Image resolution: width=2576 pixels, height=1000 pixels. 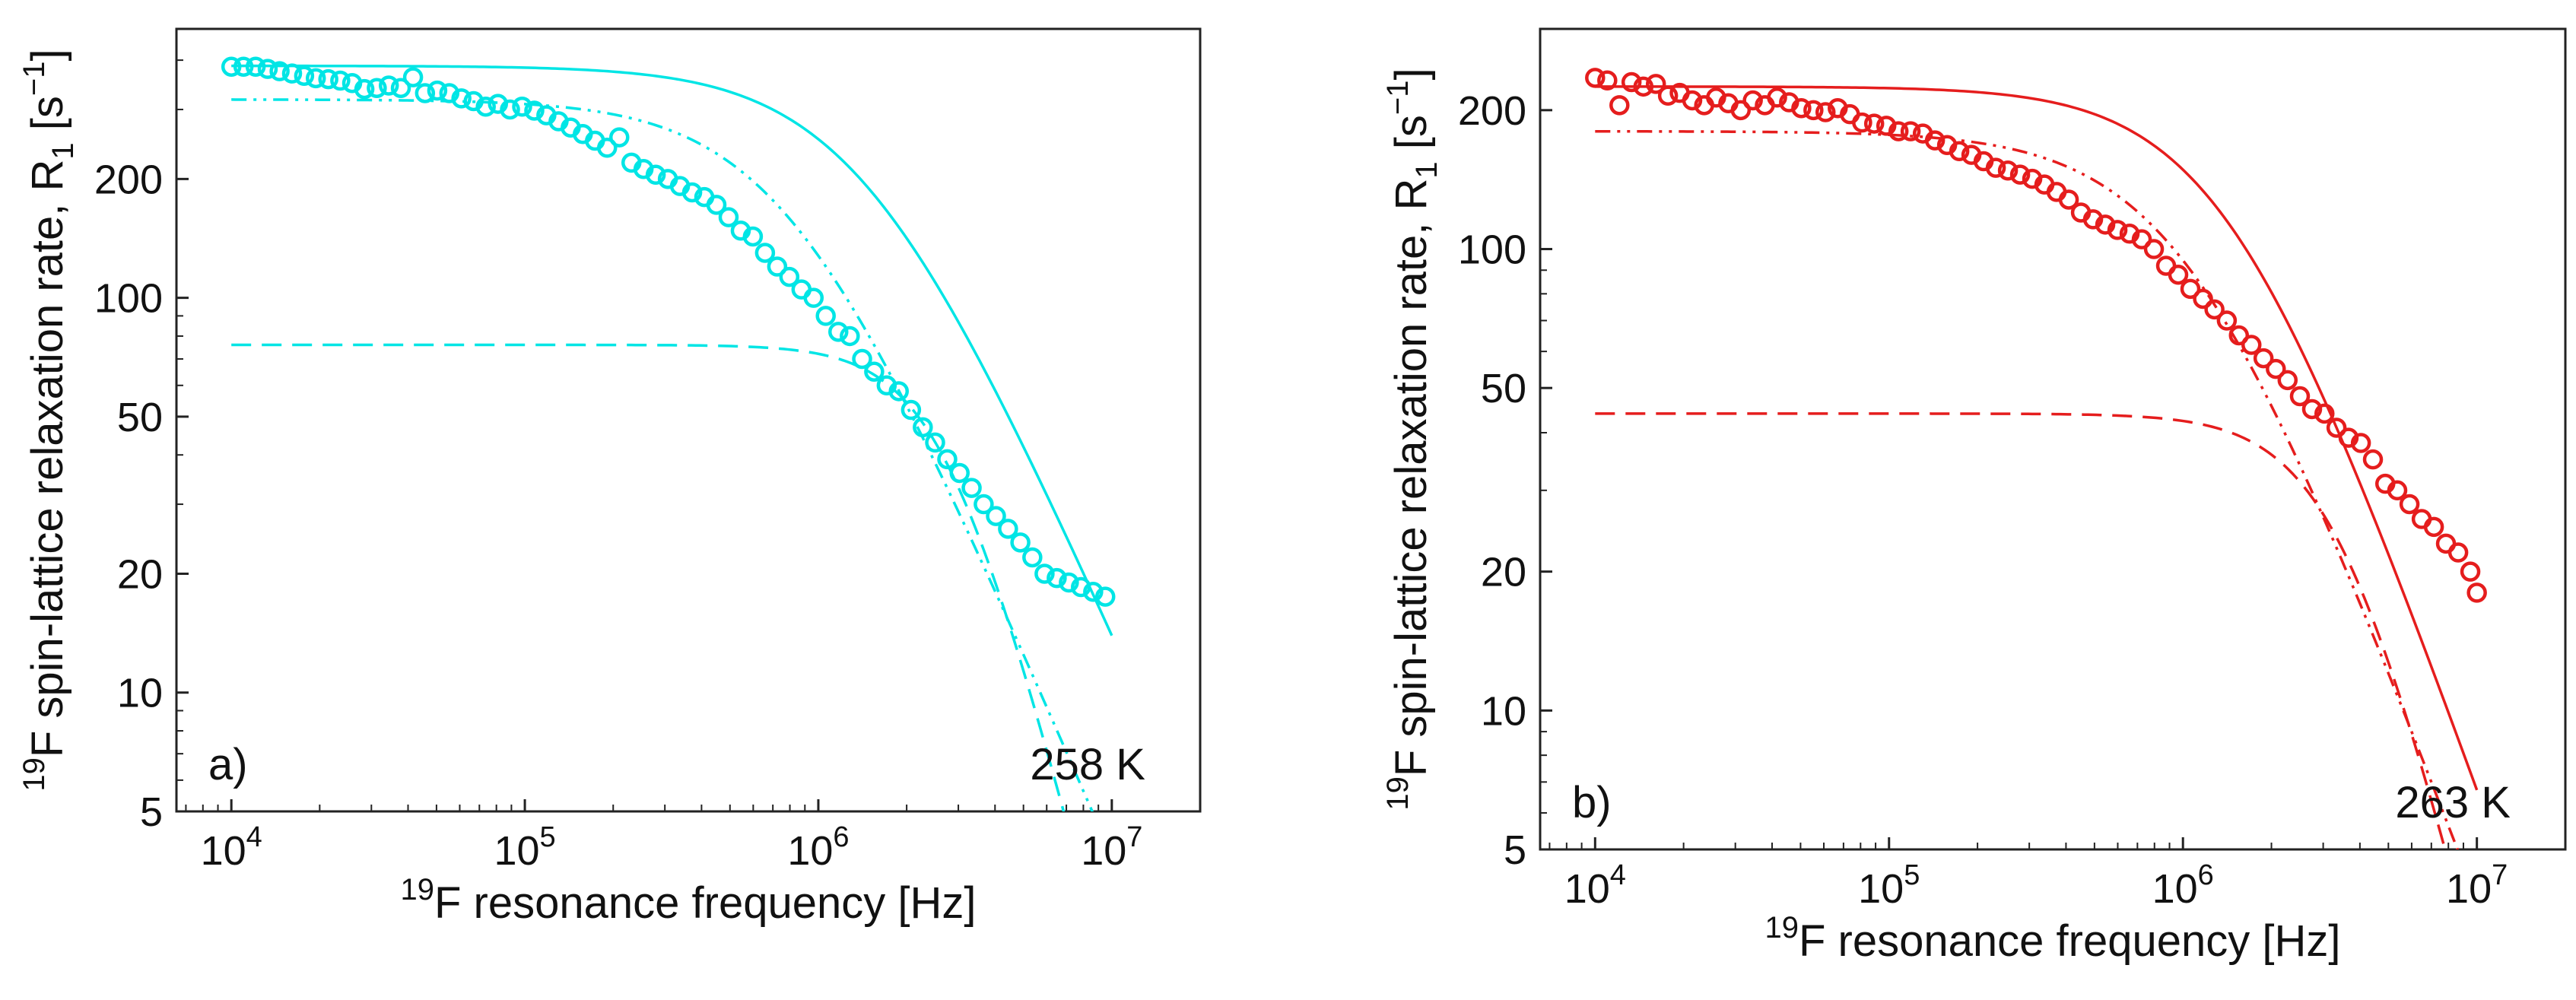 What do you see at coordinates (1889, 885) in the screenshot?
I see `x-tick-label: 10⁵` at bounding box center [1889, 885].